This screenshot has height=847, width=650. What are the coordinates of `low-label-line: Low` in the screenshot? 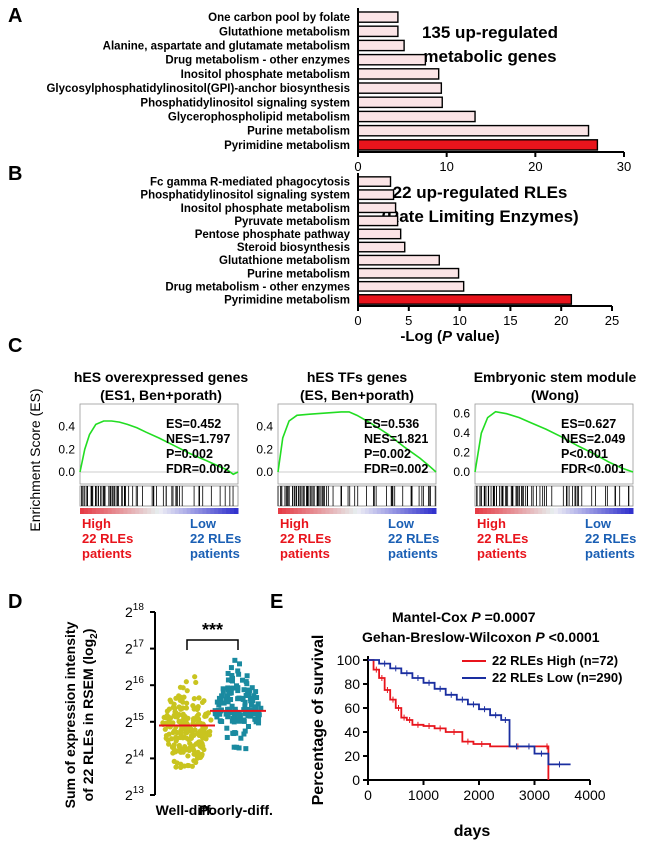 It's located at (203, 523).